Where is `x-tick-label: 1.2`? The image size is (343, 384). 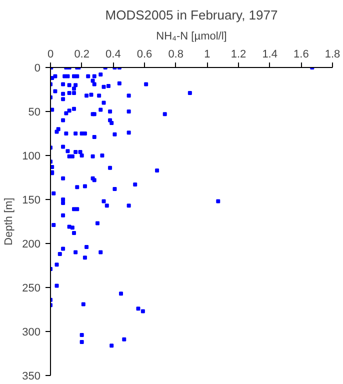
x-tick-label: 1.2 is located at coordinates (238, 54).